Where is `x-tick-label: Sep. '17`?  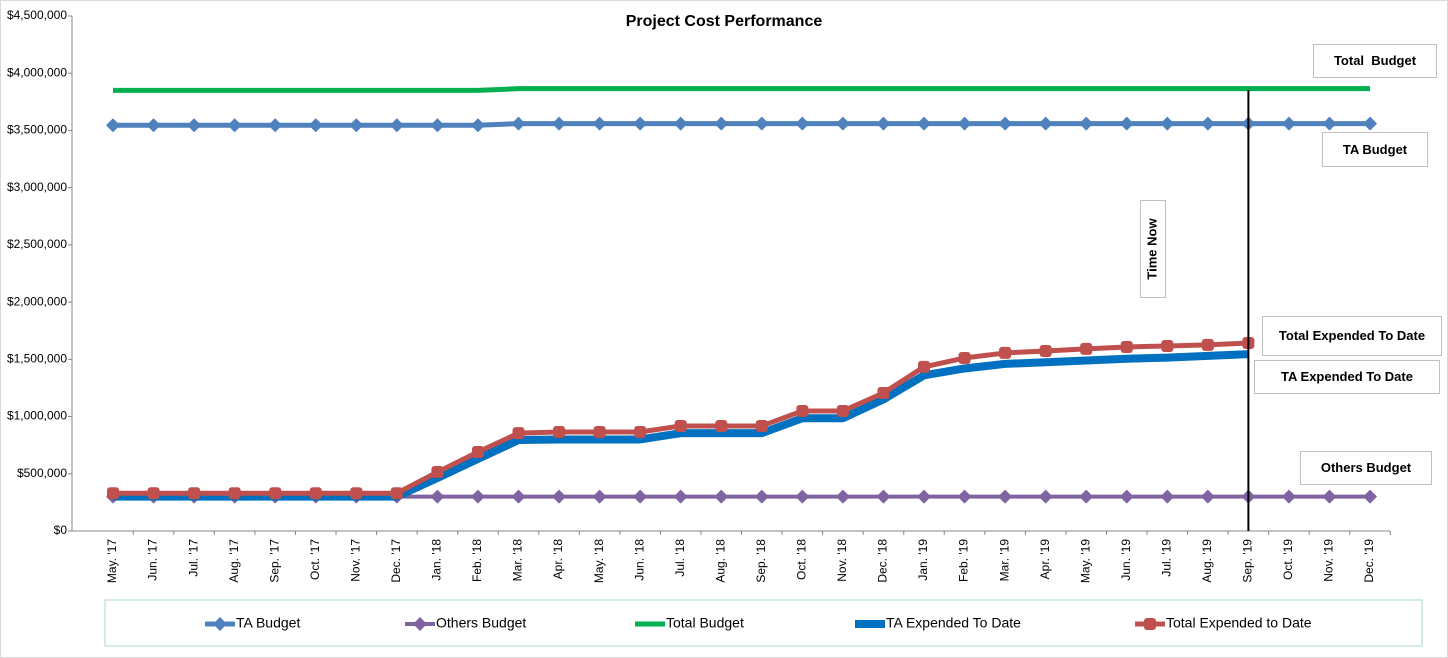
x-tick-label: Sep. '17 is located at coordinates (274, 561).